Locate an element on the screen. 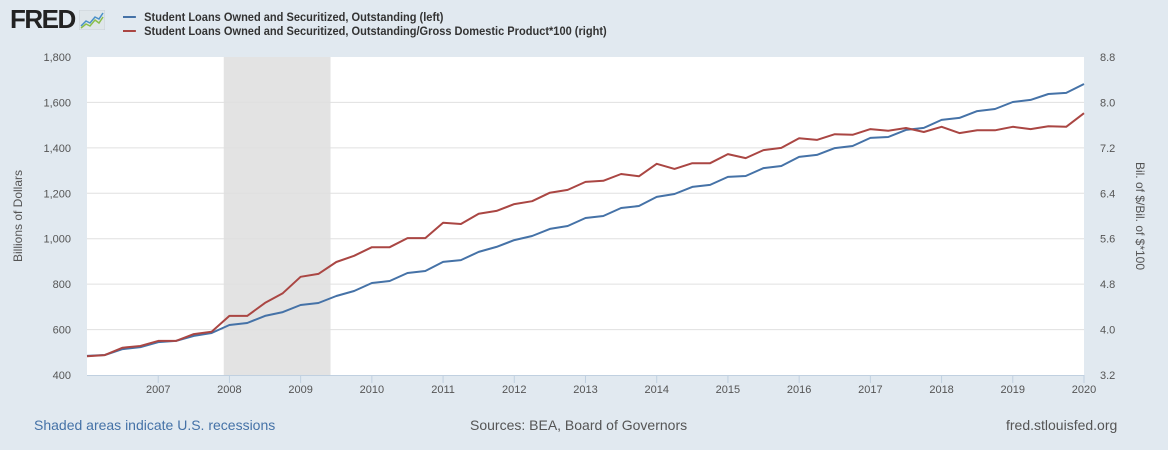 The image size is (1168, 450). y-tick-label: 1,600 is located at coordinates (57, 103).